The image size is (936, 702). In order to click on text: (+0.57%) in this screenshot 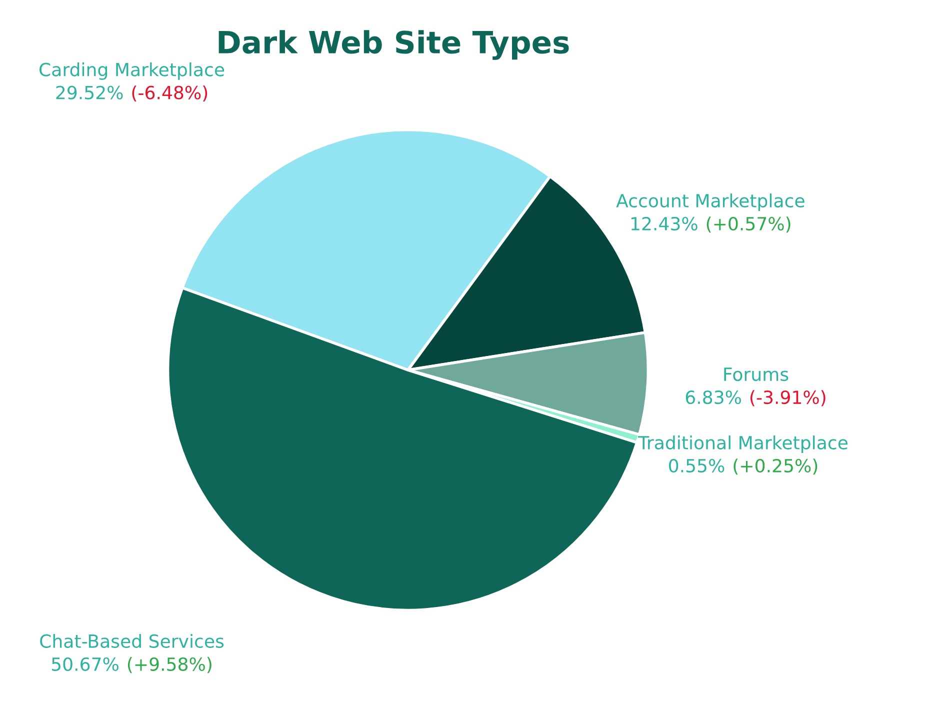, I will do `click(748, 224)`.